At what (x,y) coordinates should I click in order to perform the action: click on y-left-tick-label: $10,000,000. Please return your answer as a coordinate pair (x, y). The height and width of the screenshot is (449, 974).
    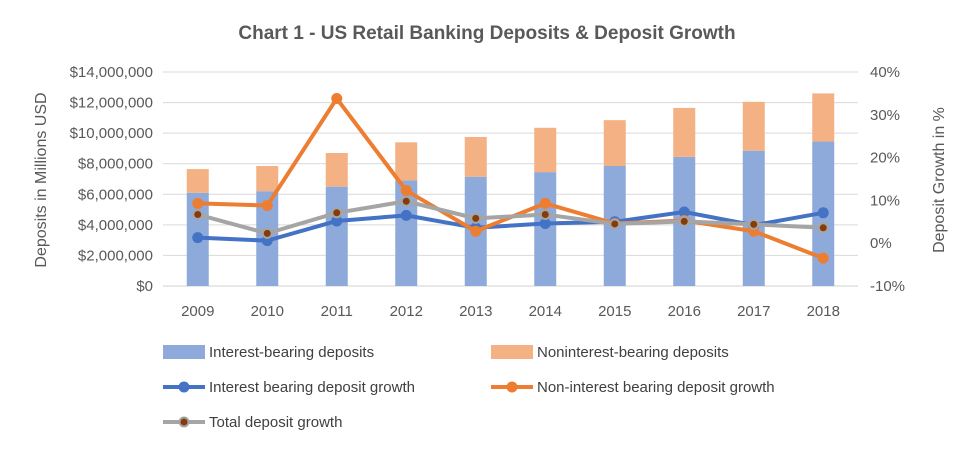
    Looking at the image, I should click on (111, 133).